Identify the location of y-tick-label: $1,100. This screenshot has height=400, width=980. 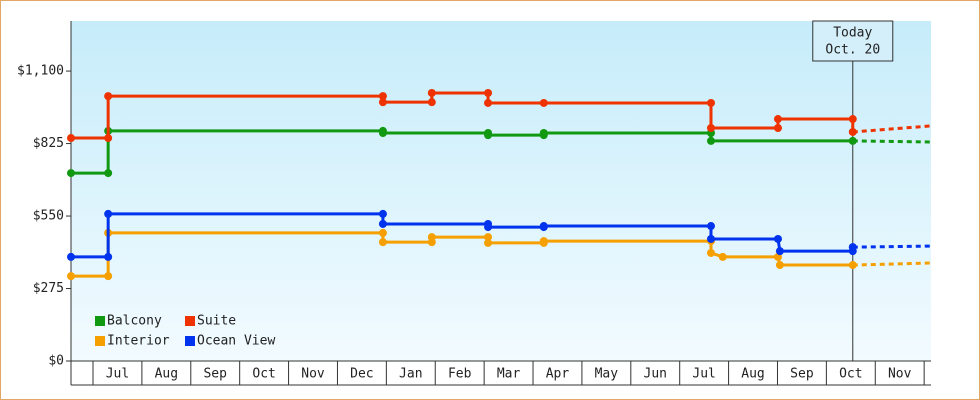
(40, 71).